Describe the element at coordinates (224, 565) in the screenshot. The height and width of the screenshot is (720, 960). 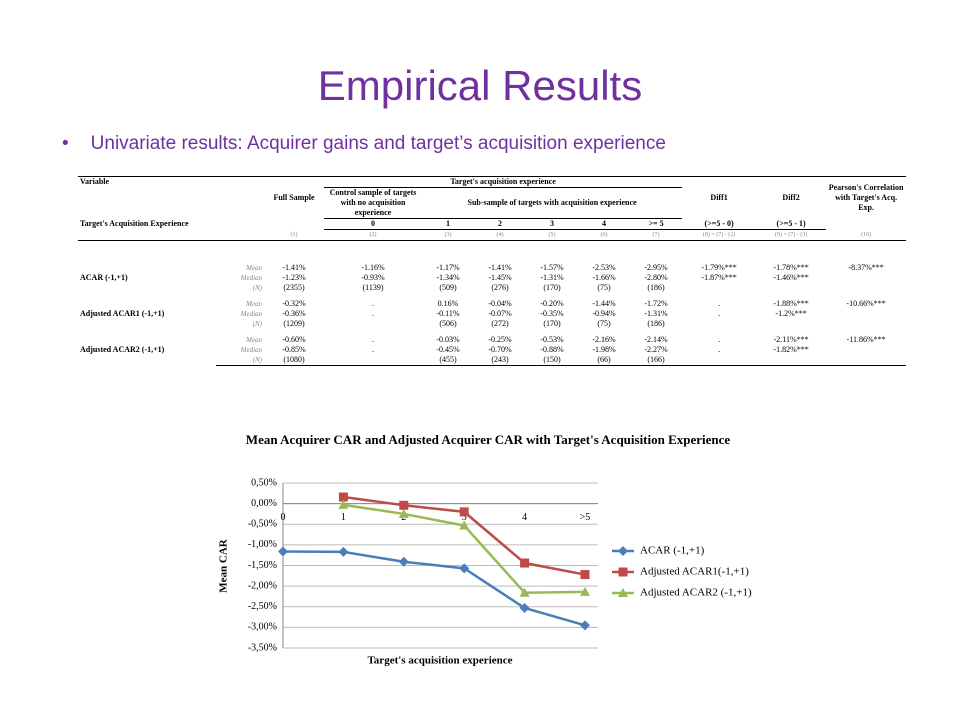
I see `y-axis-label: Mean CAR` at that location.